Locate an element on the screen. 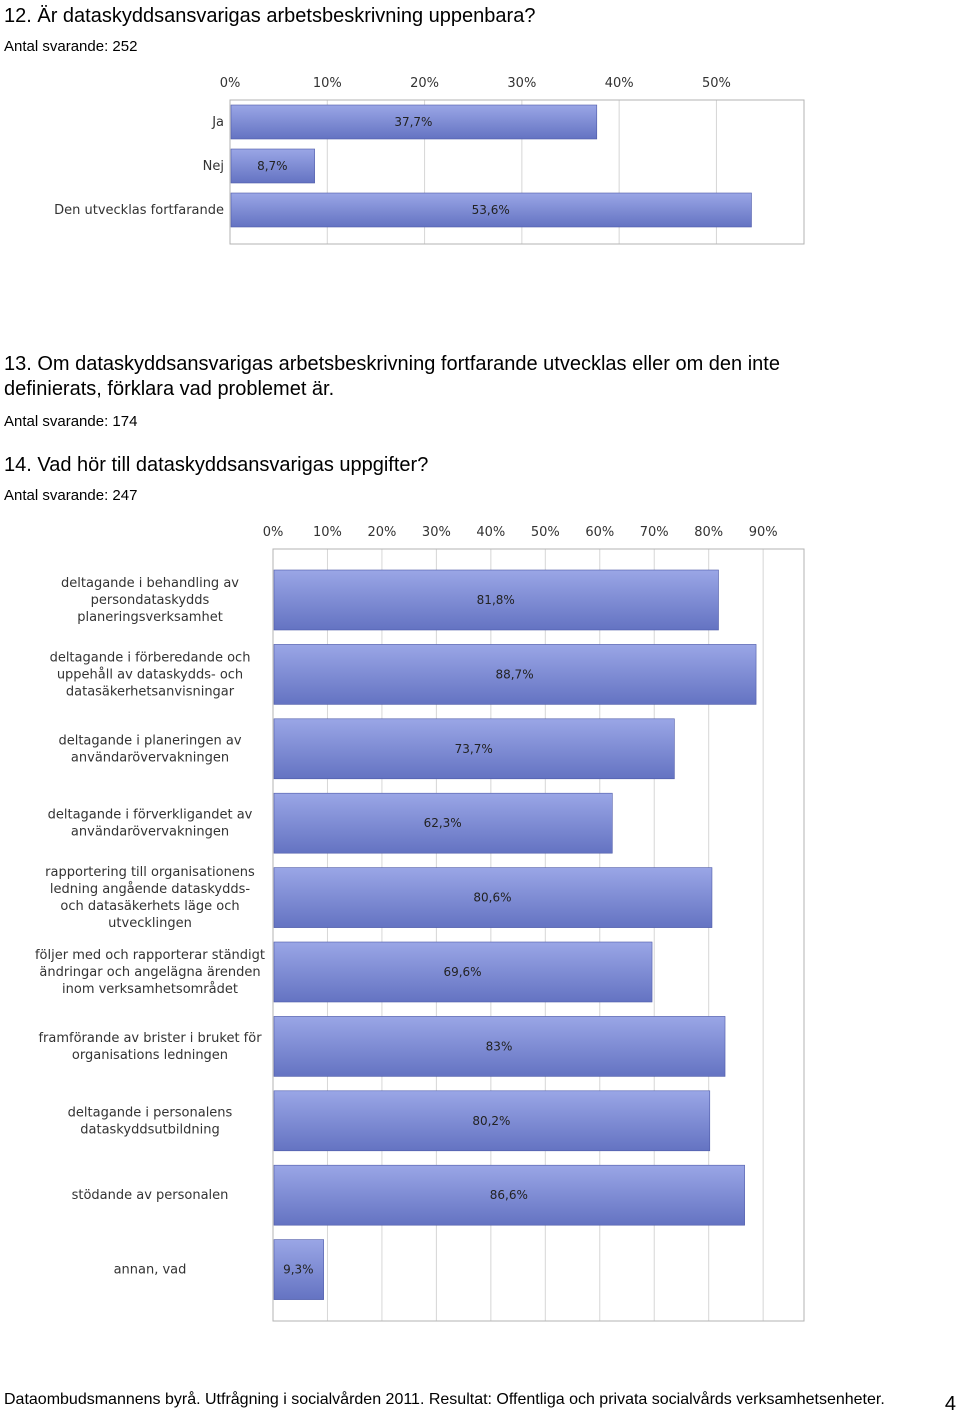 The height and width of the screenshot is (1416, 960). data-label: 62,3% is located at coordinates (443, 823).